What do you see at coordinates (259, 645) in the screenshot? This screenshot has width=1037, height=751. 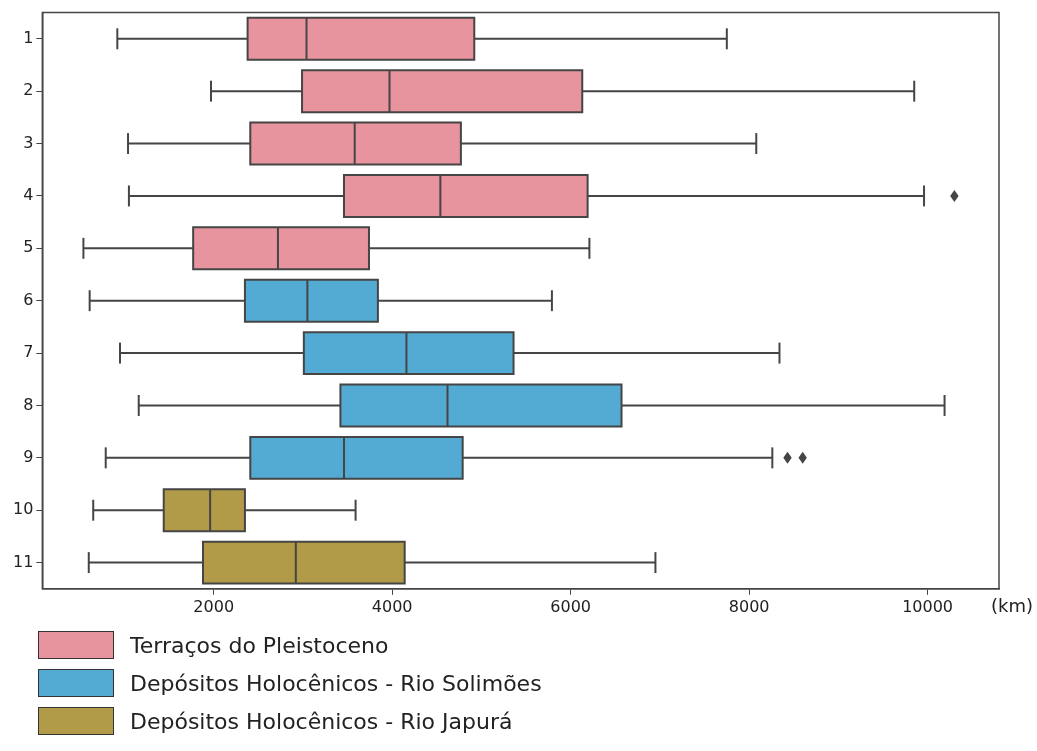 I see `legend-label: Terraços do Pleistoceno` at bounding box center [259, 645].